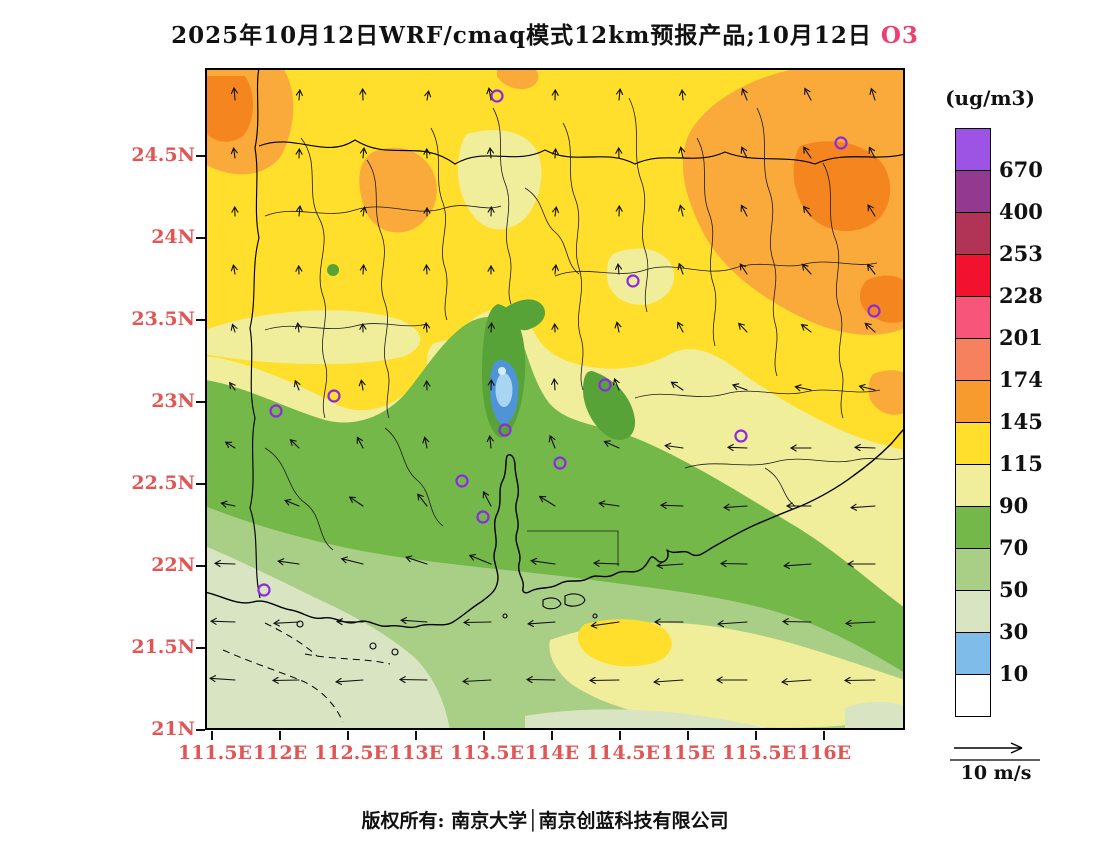 The width and height of the screenshot is (1100, 850). I want to click on colorbar-tick-label: 115, so click(1021, 463).